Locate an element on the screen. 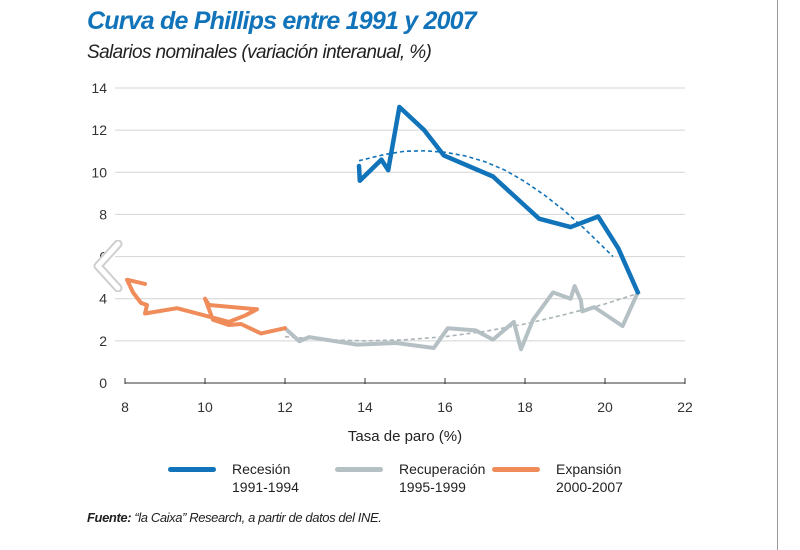 Image resolution: width=800 pixels, height=550 pixels. y-tick-label: 10 is located at coordinates (99, 172).